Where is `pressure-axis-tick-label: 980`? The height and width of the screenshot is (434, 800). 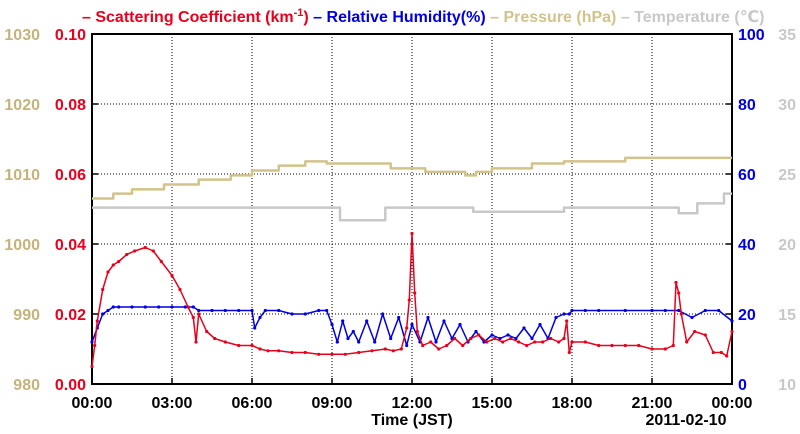 pressure-axis-tick-label: 980 is located at coordinates (26, 385).